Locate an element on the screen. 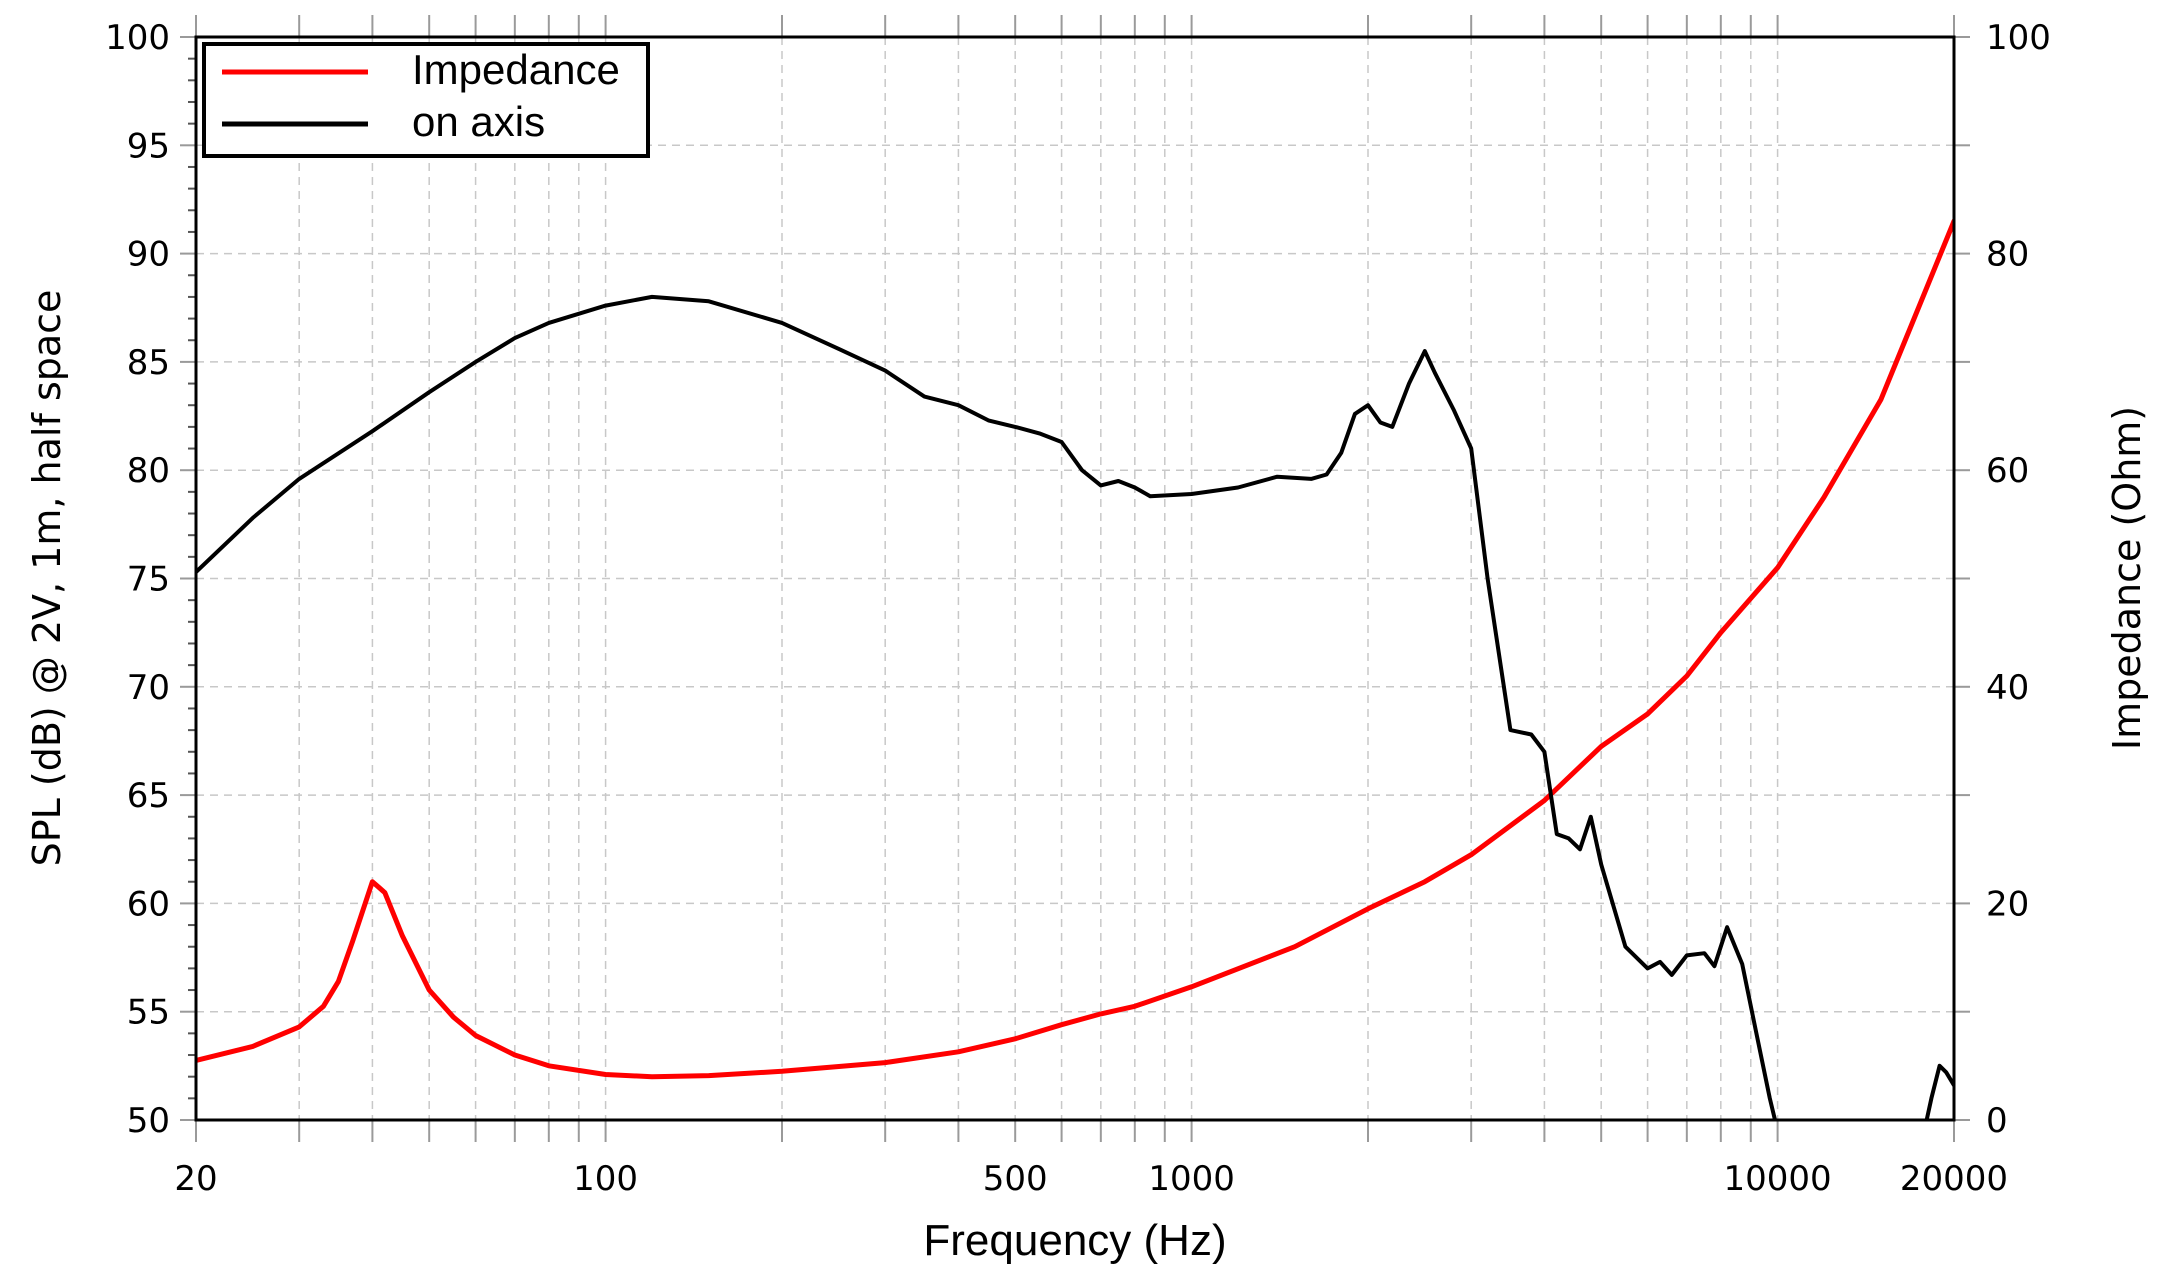 This screenshot has width=2162, height=1282. x-axis-title: Frequency (Hz) is located at coordinates (1074, 1240).